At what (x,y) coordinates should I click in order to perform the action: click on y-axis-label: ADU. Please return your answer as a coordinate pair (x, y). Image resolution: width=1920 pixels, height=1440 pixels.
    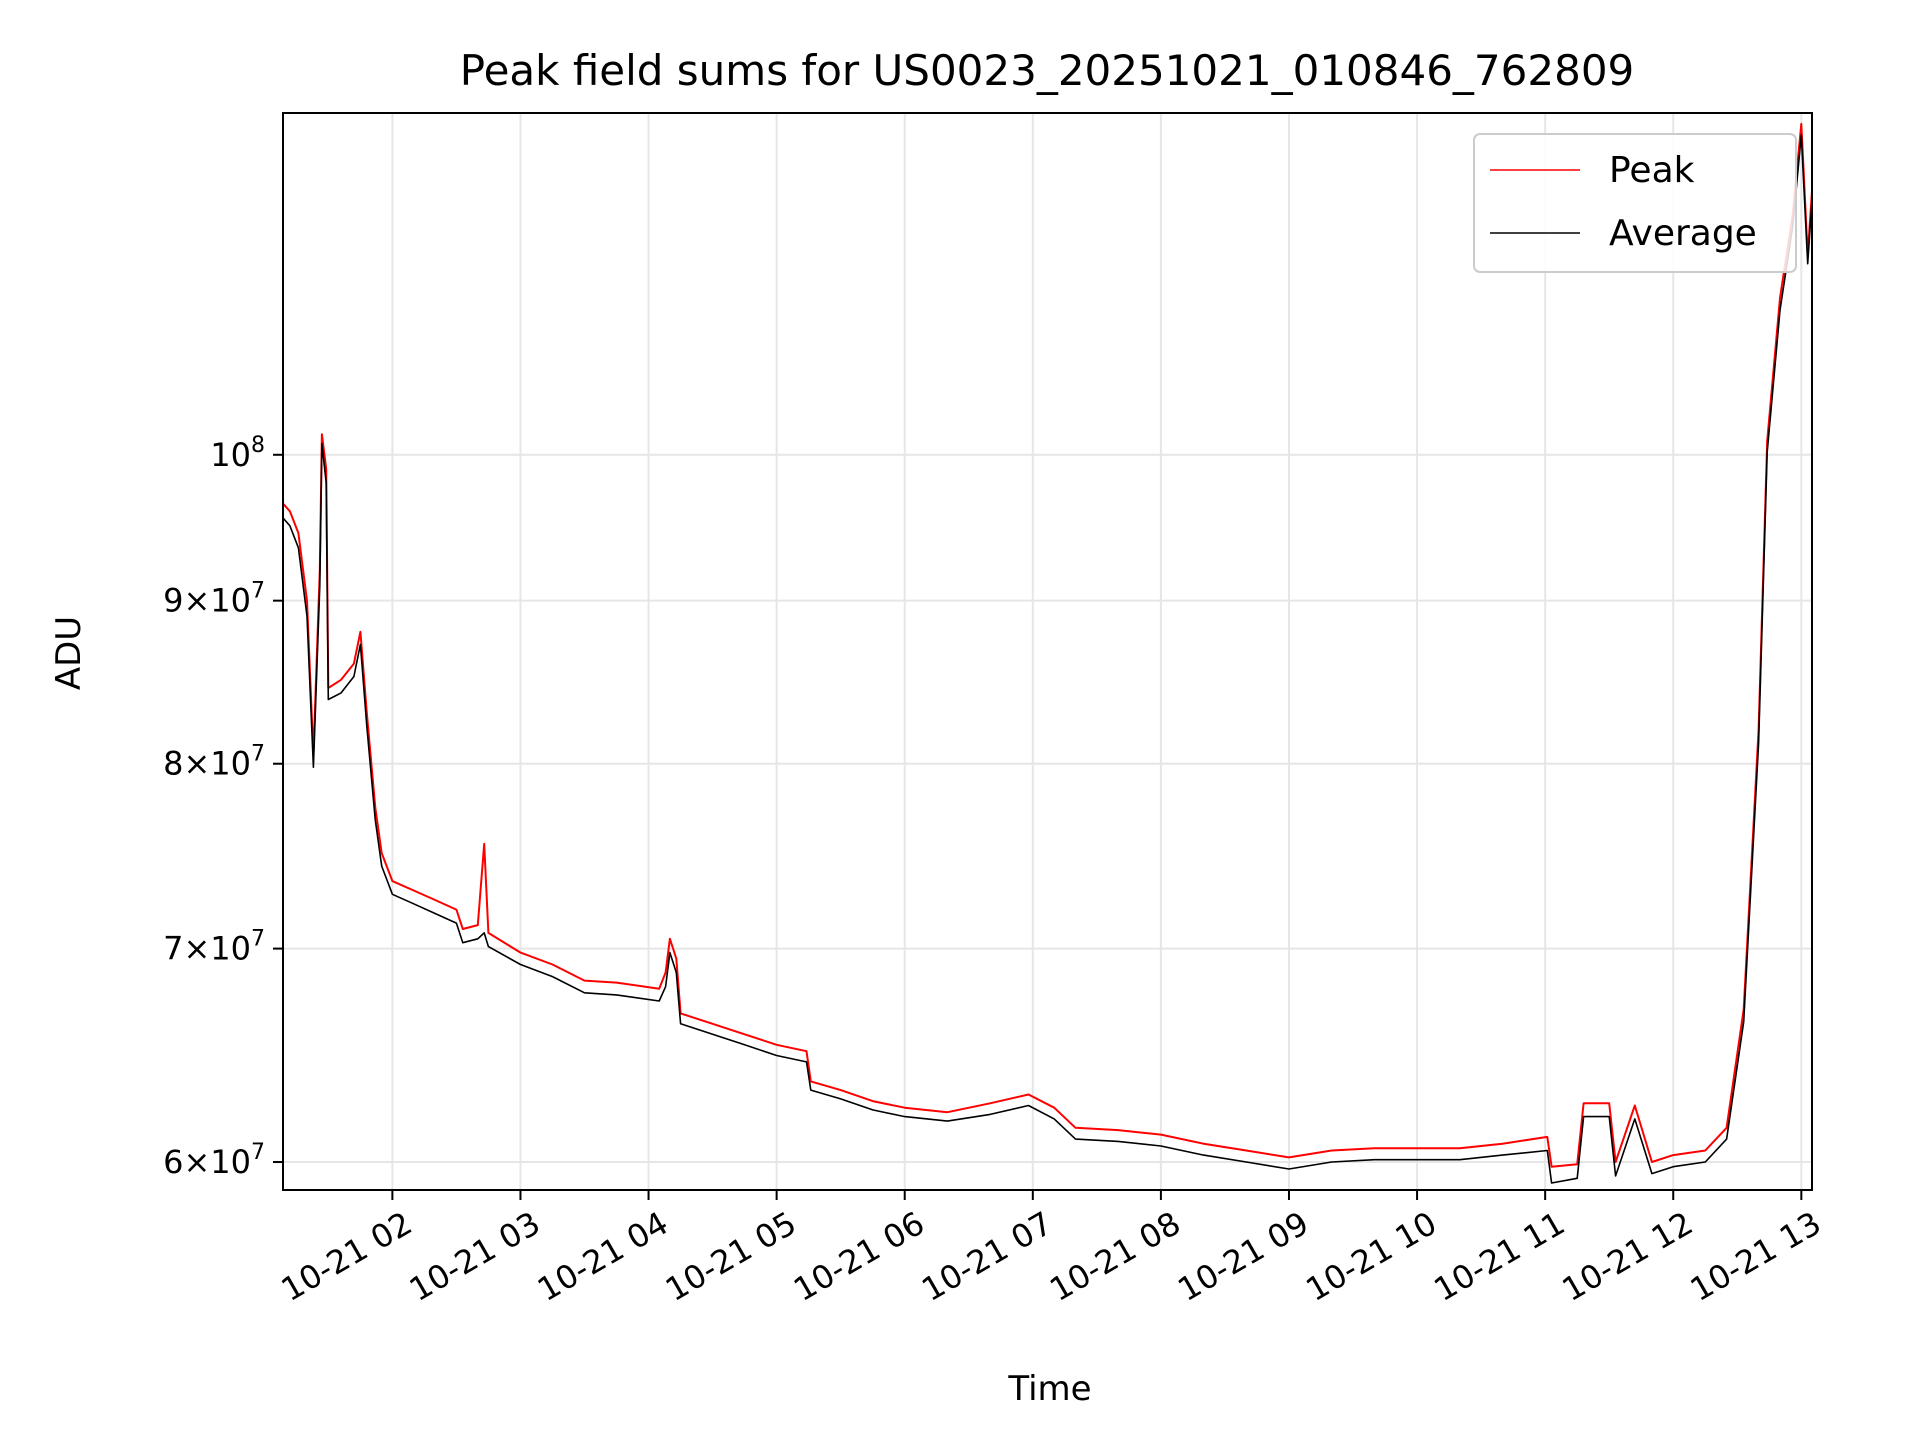
    Looking at the image, I should click on (69, 653).